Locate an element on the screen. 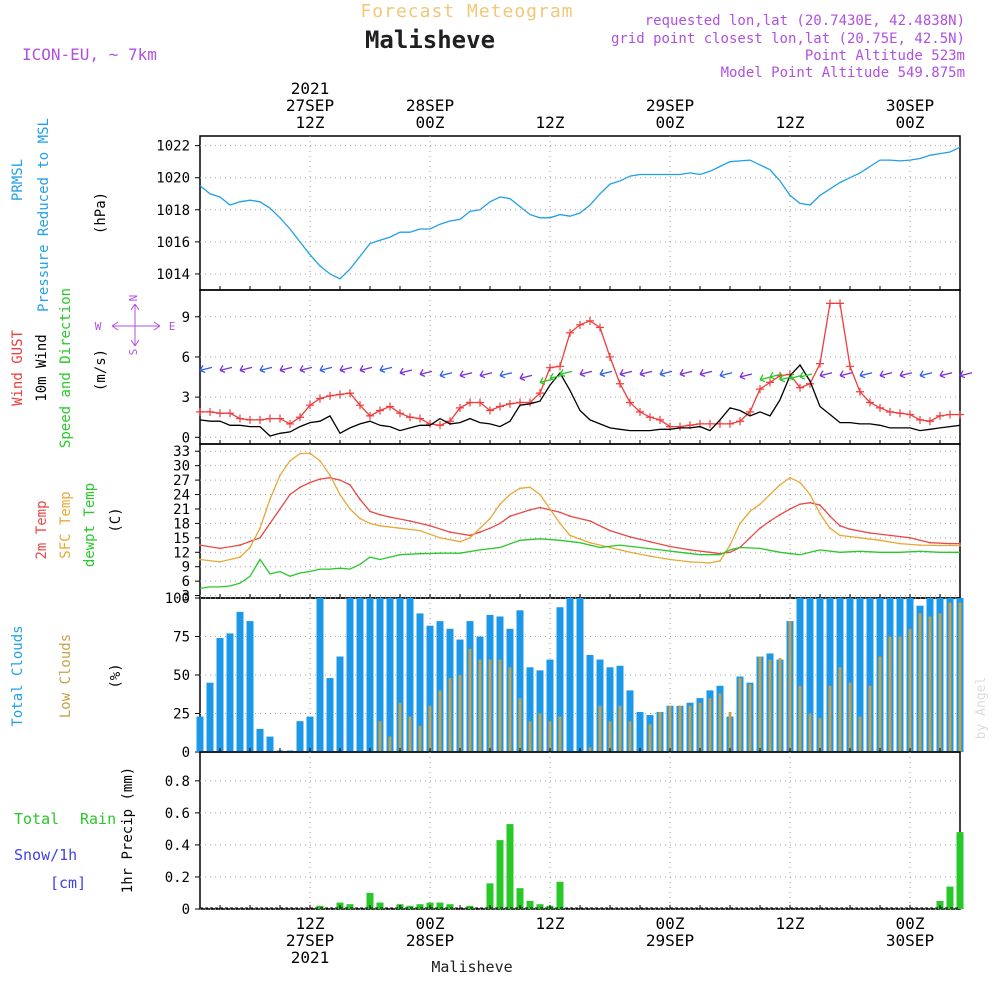  top-time-label: 12Z is located at coordinates (790, 122).